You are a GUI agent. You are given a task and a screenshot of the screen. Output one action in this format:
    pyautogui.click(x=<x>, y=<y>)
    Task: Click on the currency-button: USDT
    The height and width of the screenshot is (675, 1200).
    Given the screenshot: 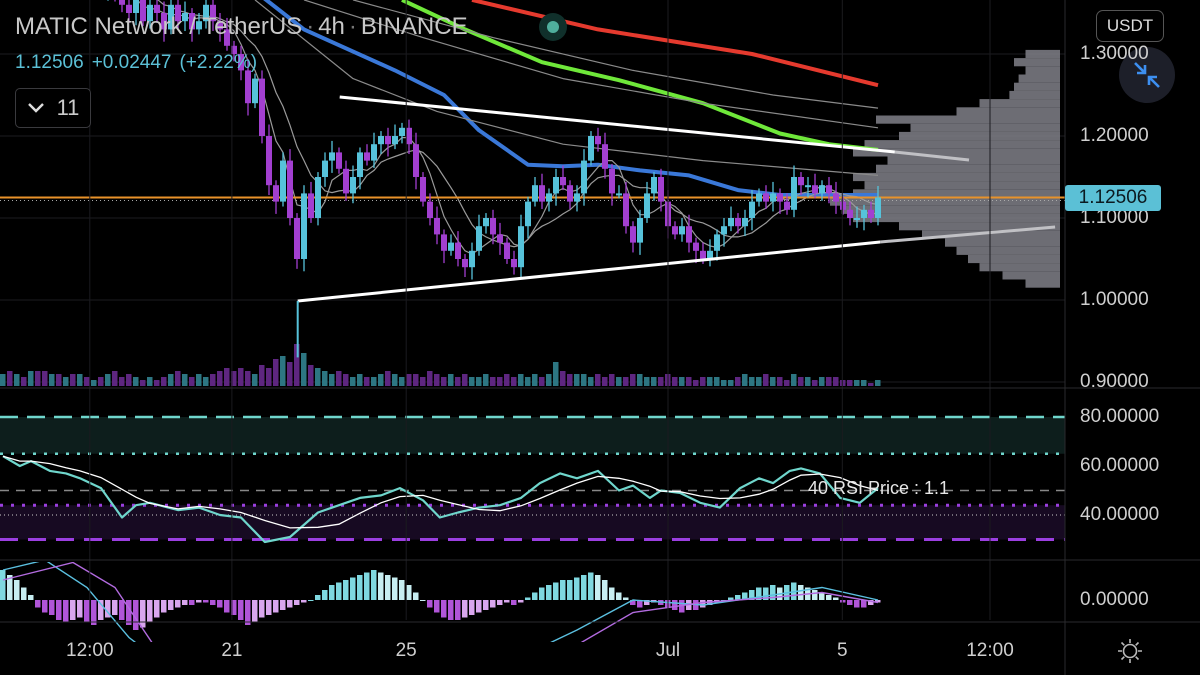 What is the action you would take?
    pyautogui.click(x=1130, y=26)
    